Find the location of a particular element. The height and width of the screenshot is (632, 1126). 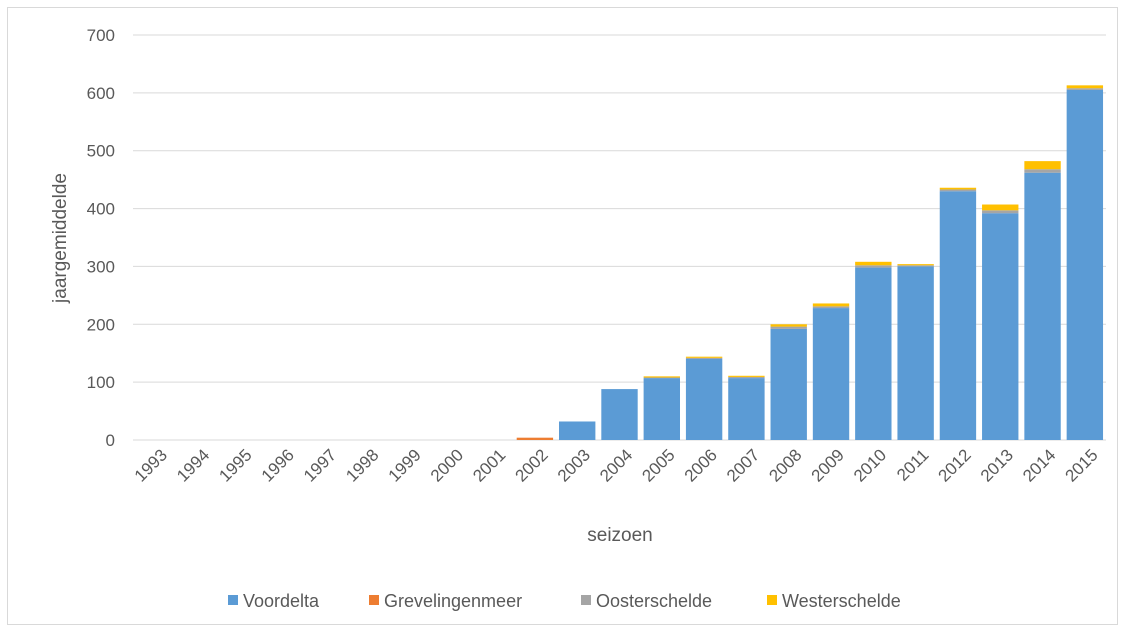

bar-westerschelde-2012 is located at coordinates (958, 188).